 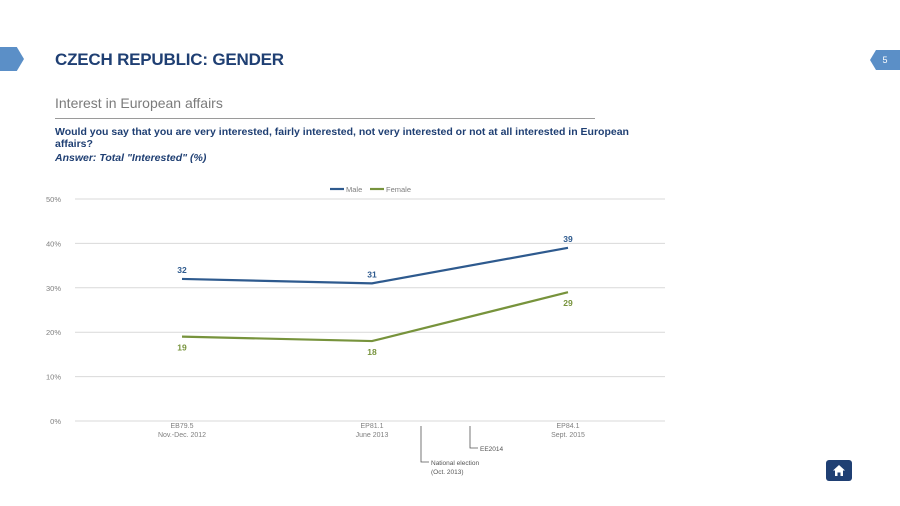 I want to click on legend-label: Female, so click(x=398, y=189).